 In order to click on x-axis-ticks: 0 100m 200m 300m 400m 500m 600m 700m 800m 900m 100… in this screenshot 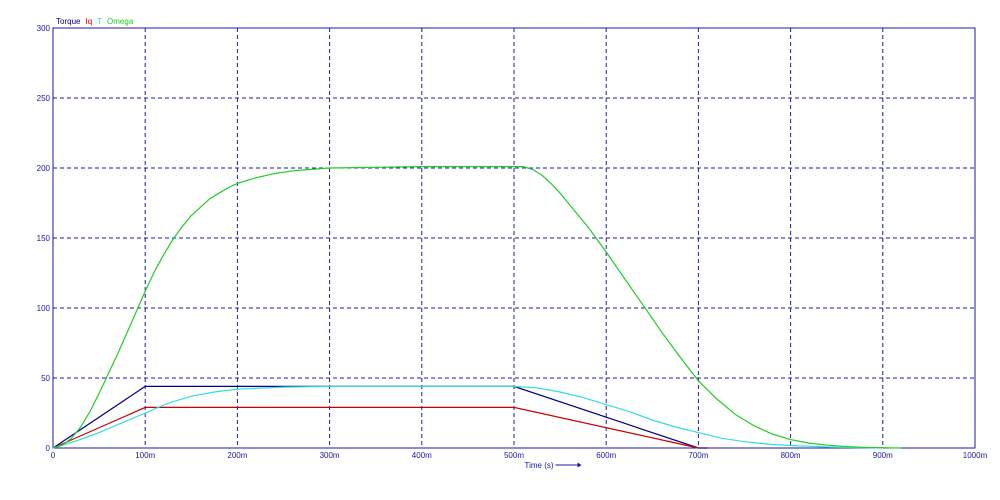, I will do `click(519, 455)`.